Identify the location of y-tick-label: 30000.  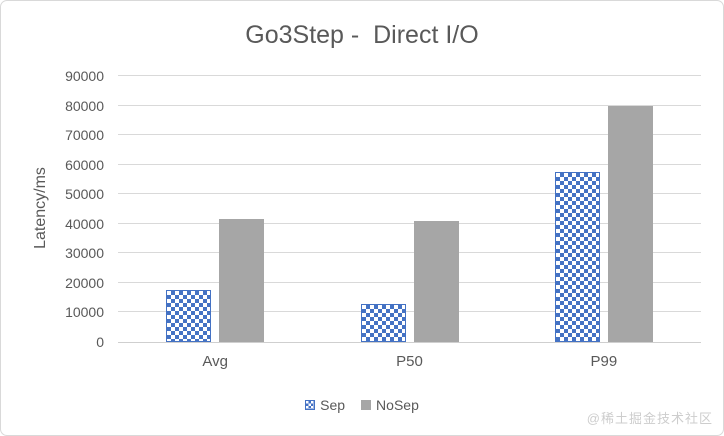
(84, 253).